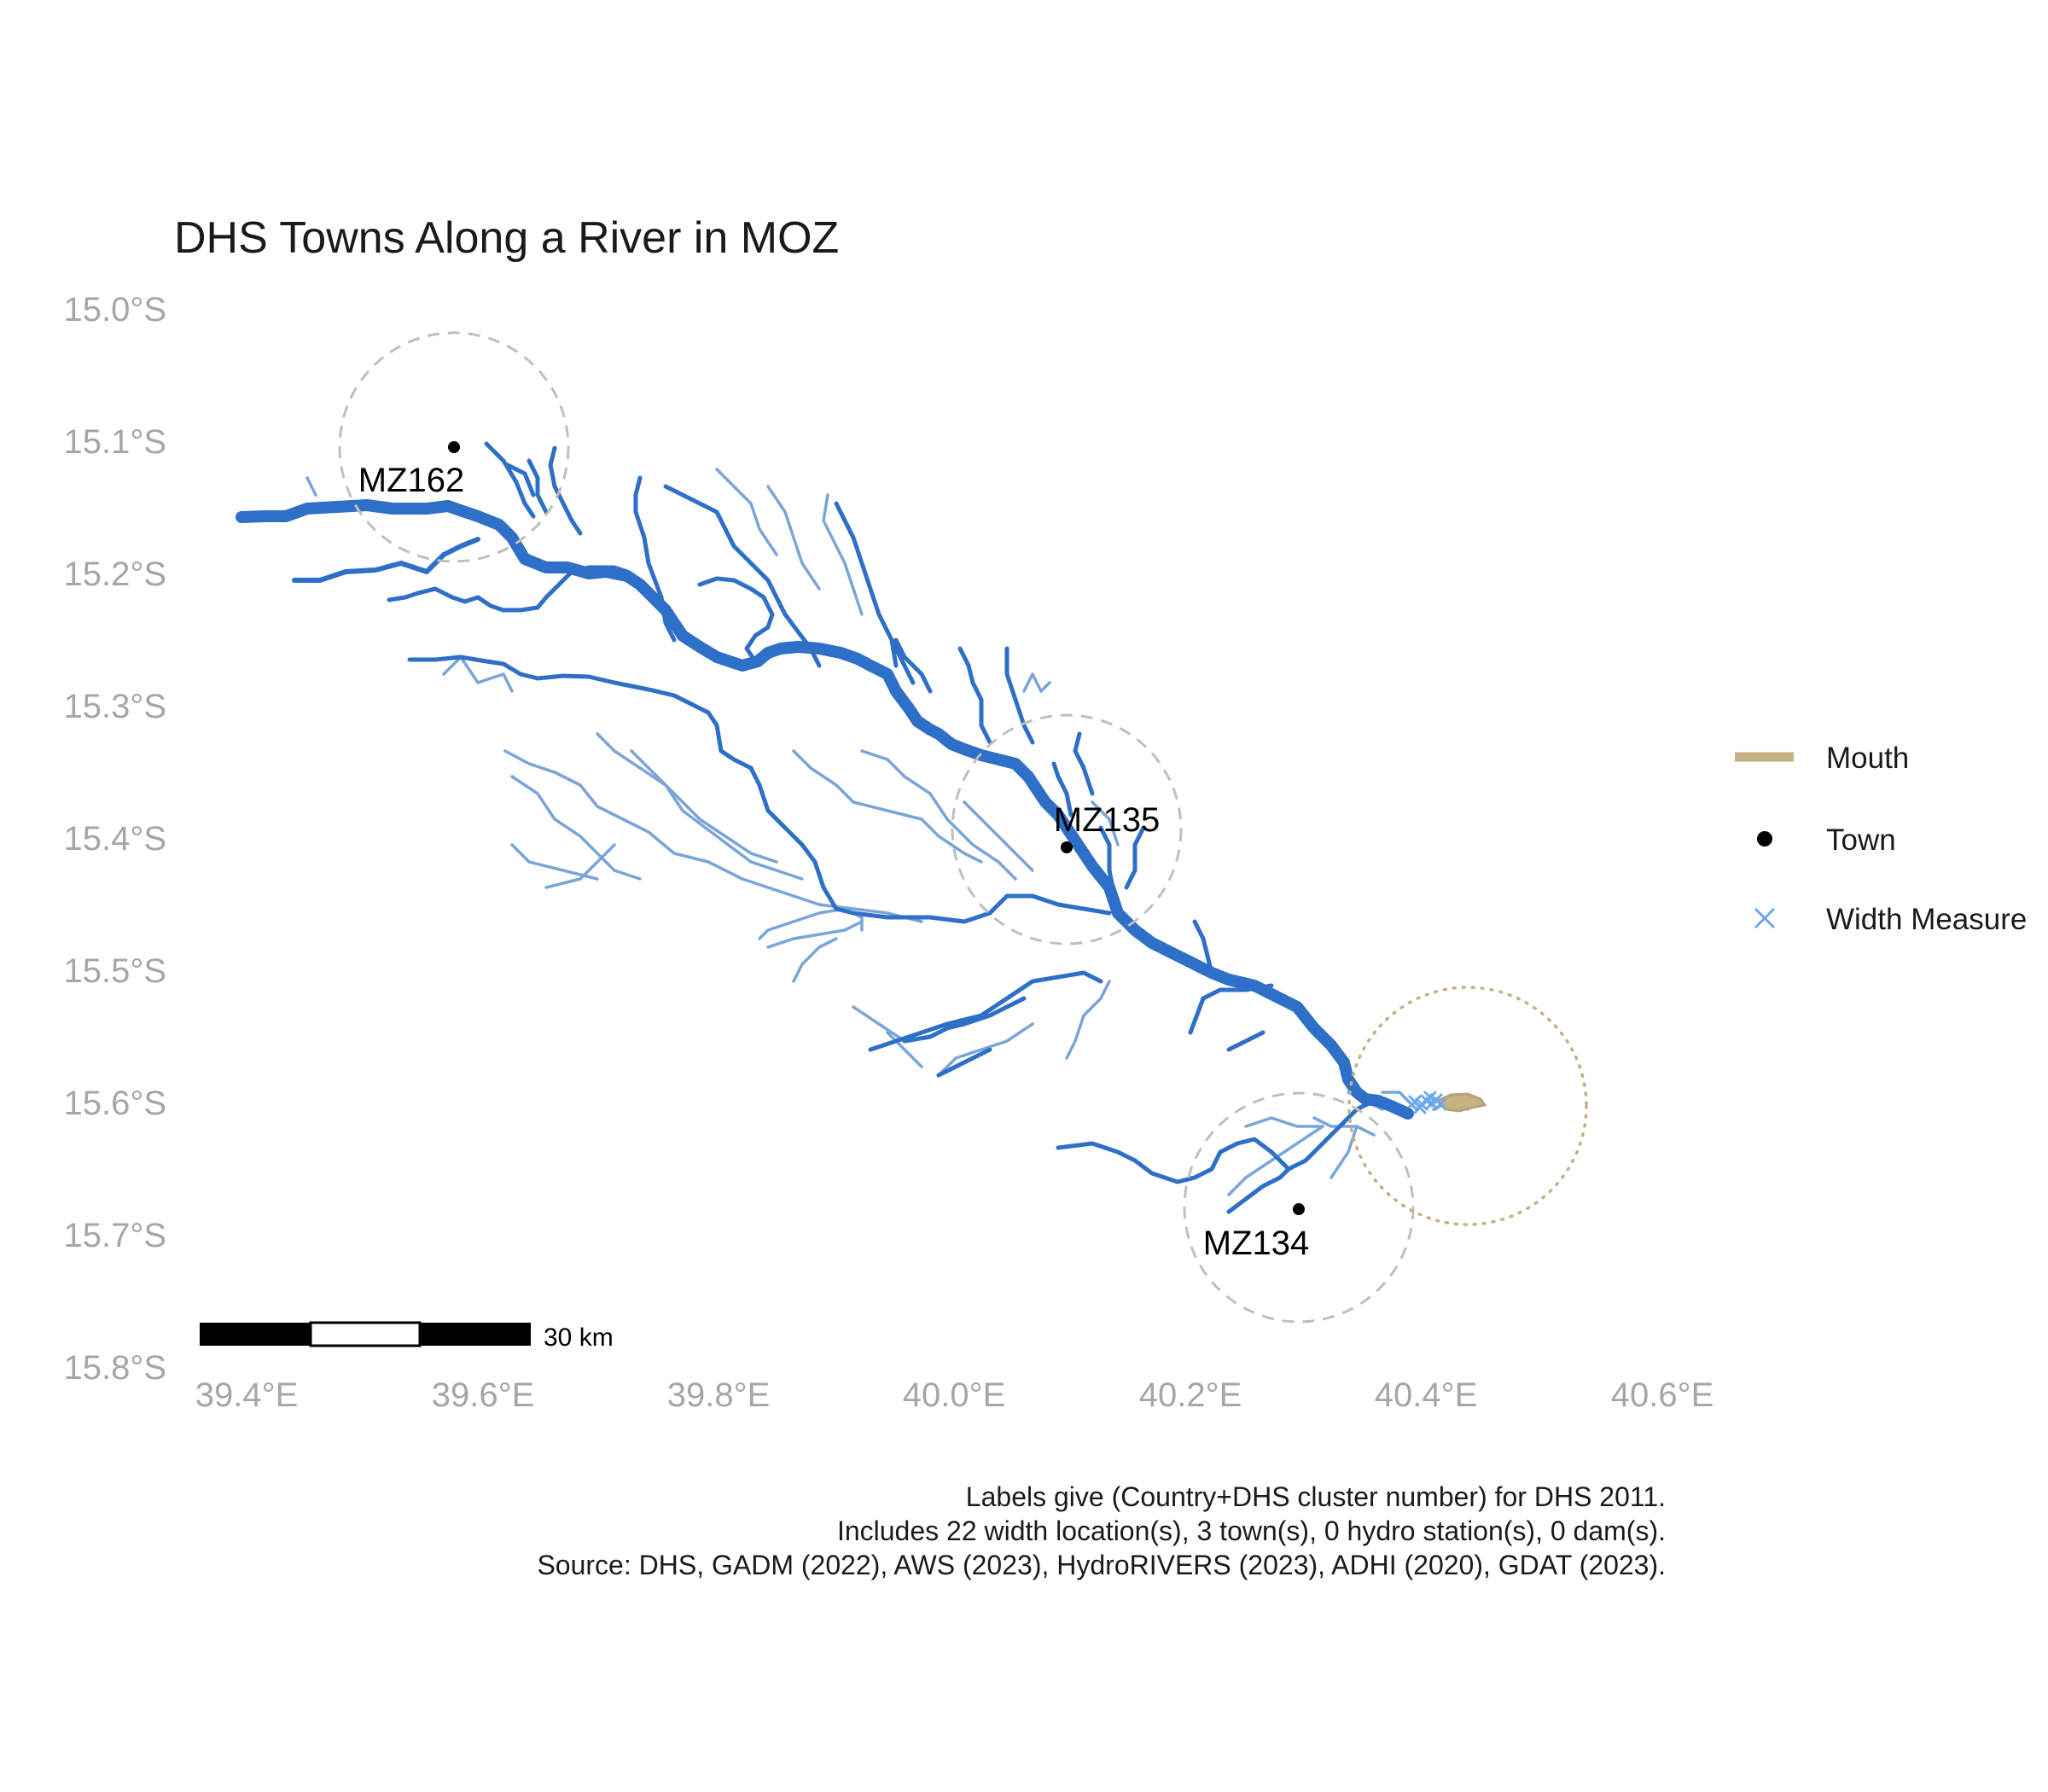  What do you see at coordinates (1765, 918) in the screenshot?
I see `legend-width-key` at bounding box center [1765, 918].